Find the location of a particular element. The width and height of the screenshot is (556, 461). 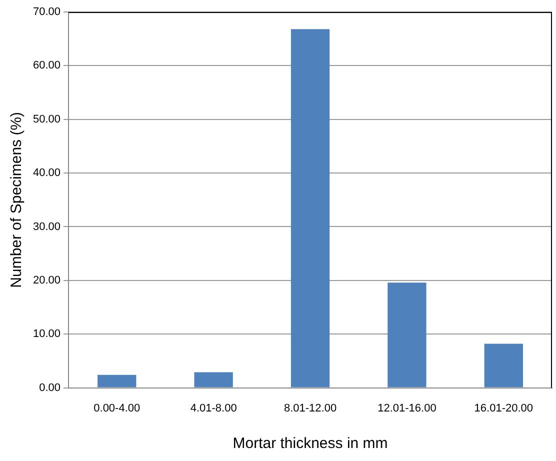

y-axis-title: Number of Specimens (%) is located at coordinates (17, 200).